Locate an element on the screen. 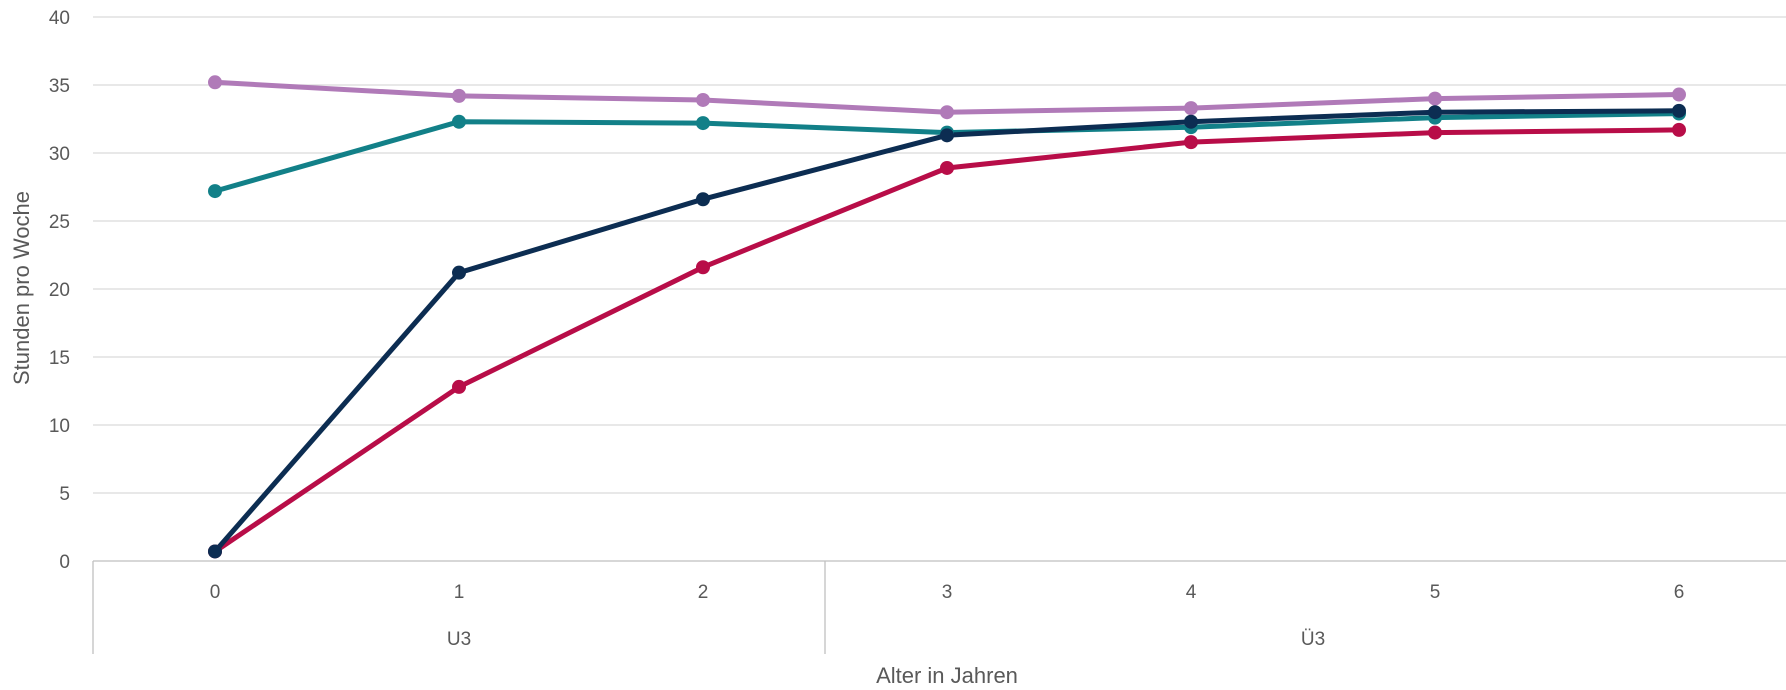 Image resolution: width=1786 pixels, height=690 pixels. x-axis-tick-labels: 0 1 2 3 4 5 6 is located at coordinates (947, 592).